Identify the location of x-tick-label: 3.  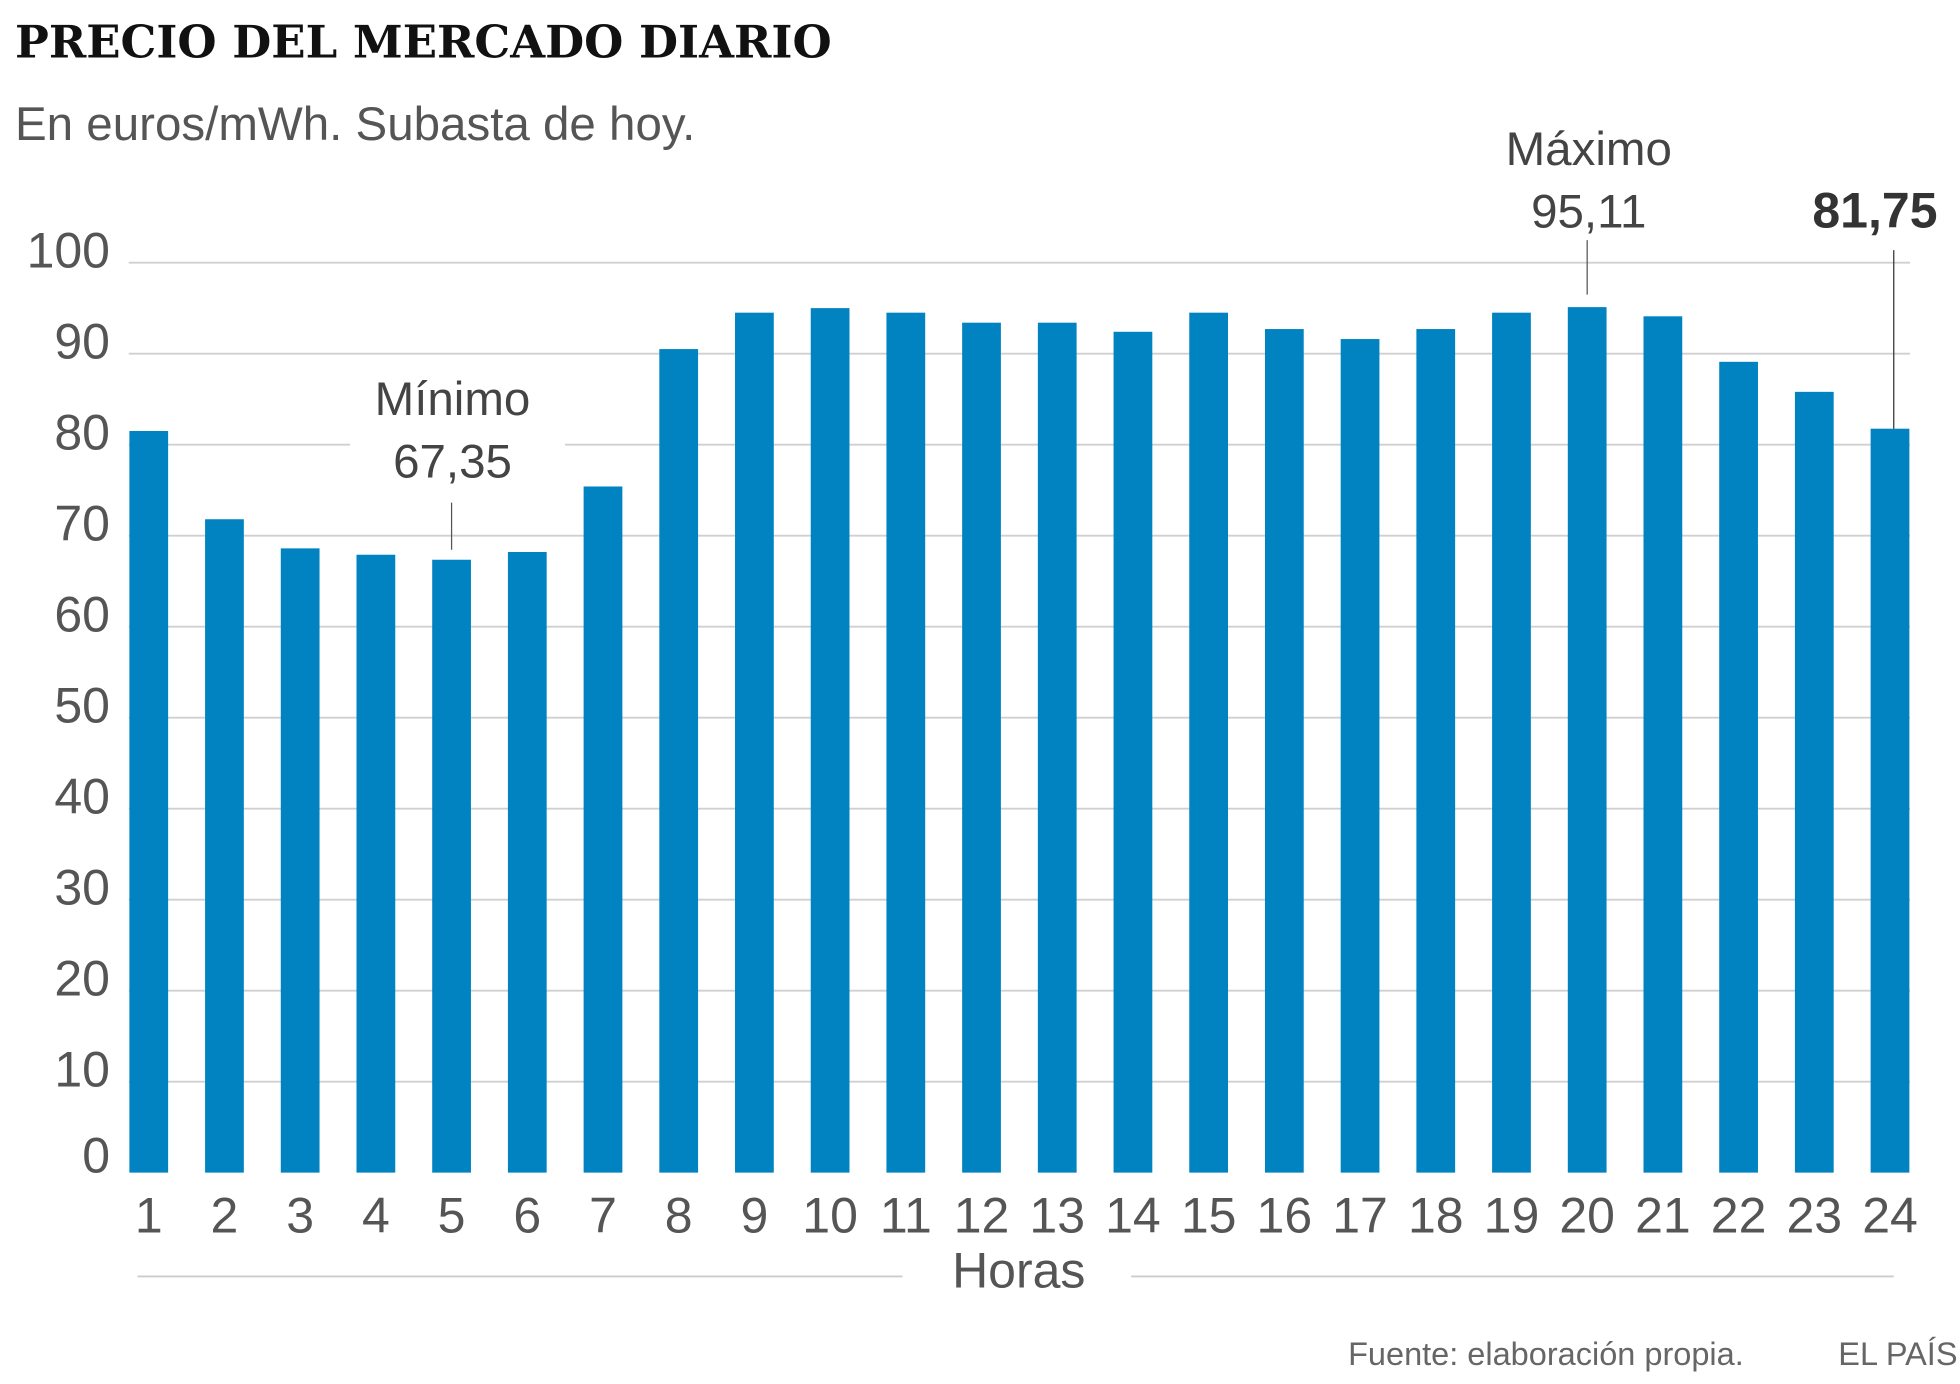
(300, 1216).